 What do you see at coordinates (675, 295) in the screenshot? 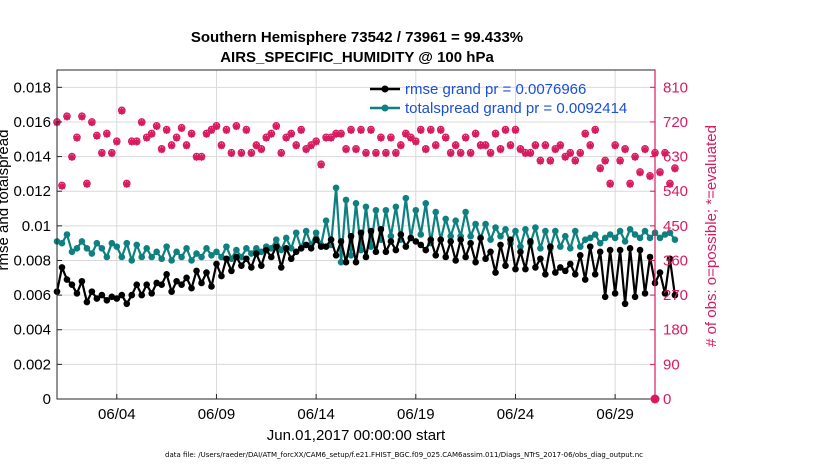
I see `y2-tick-label: 270` at bounding box center [675, 295].